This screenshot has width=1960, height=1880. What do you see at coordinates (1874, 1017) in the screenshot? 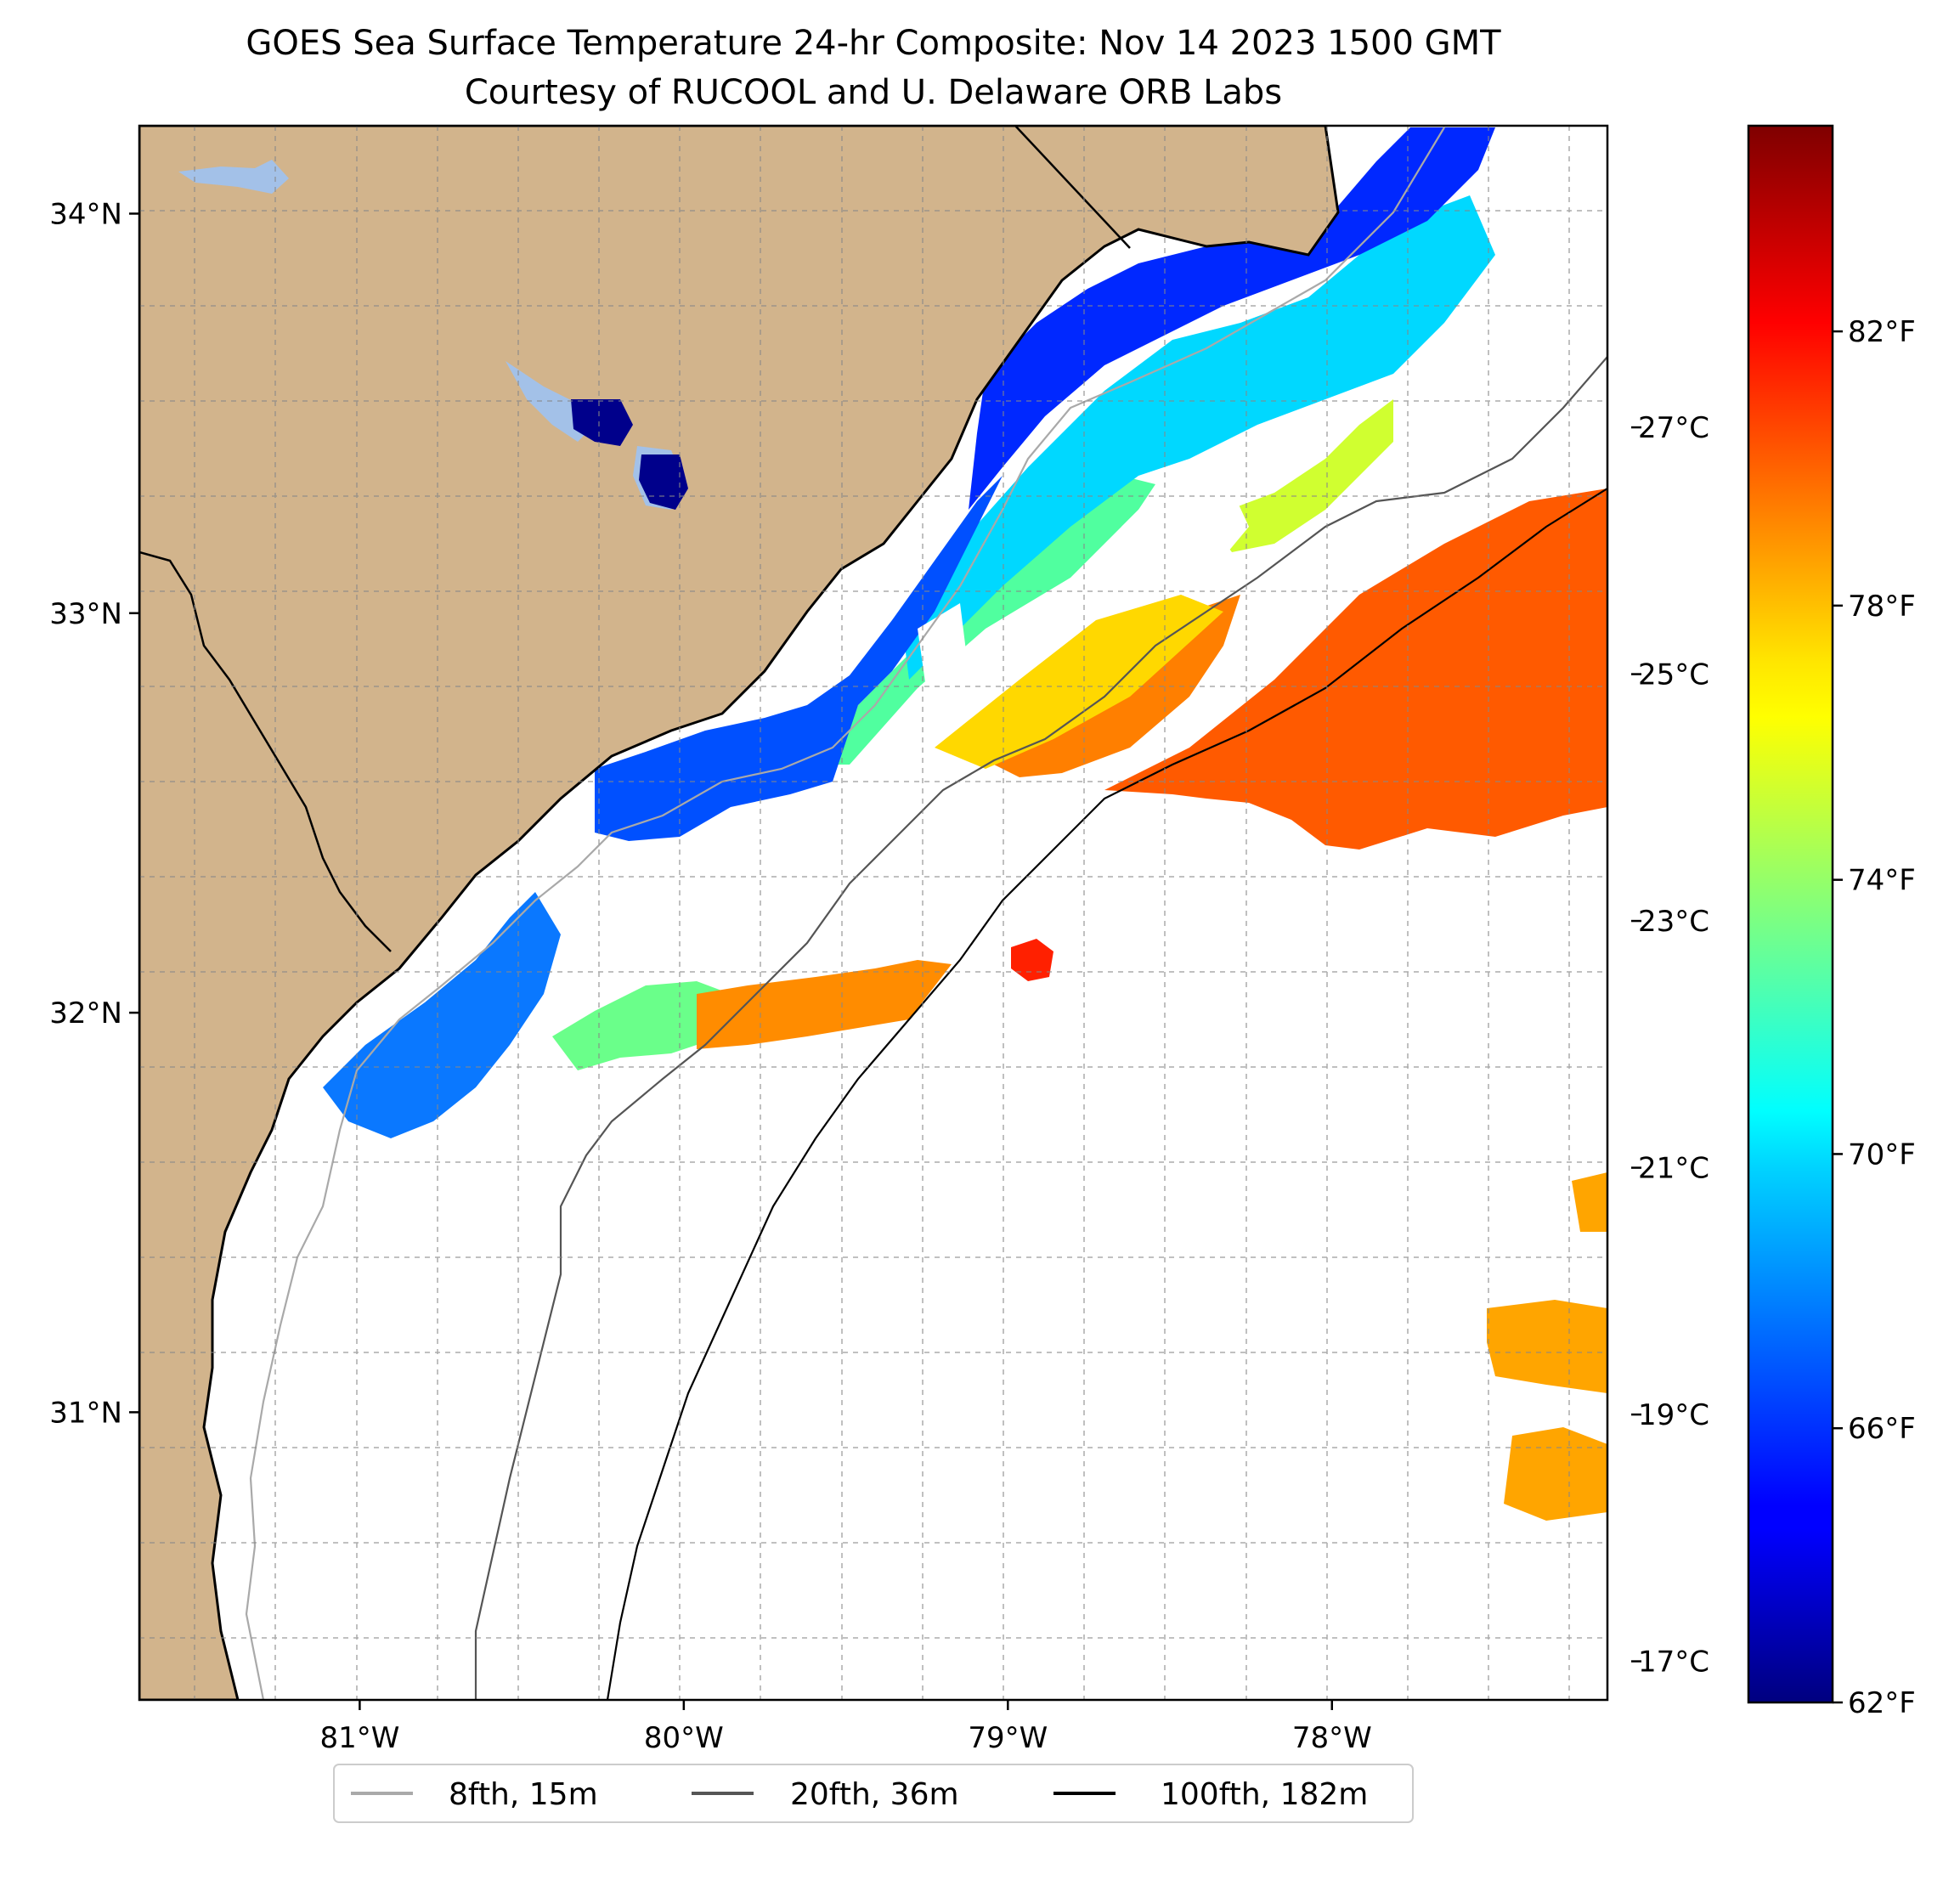
I see `colorbar-fahrenheit-axis: 62°F 66°F 70°F 74°F 78°F 82°F` at bounding box center [1874, 1017].